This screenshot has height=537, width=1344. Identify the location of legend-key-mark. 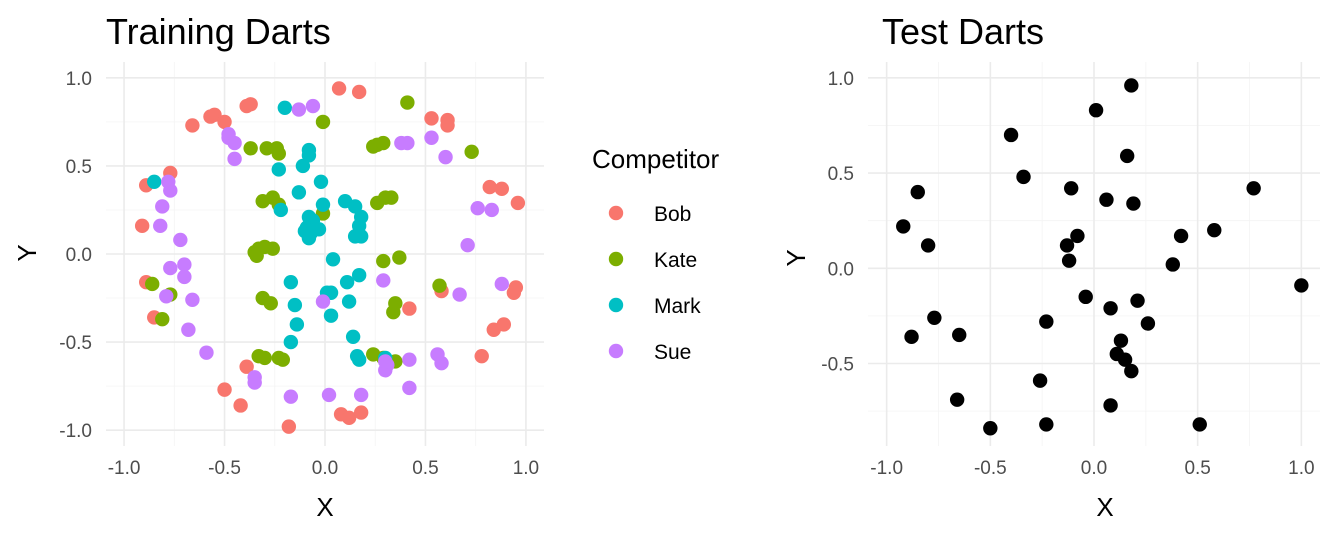
(616, 305).